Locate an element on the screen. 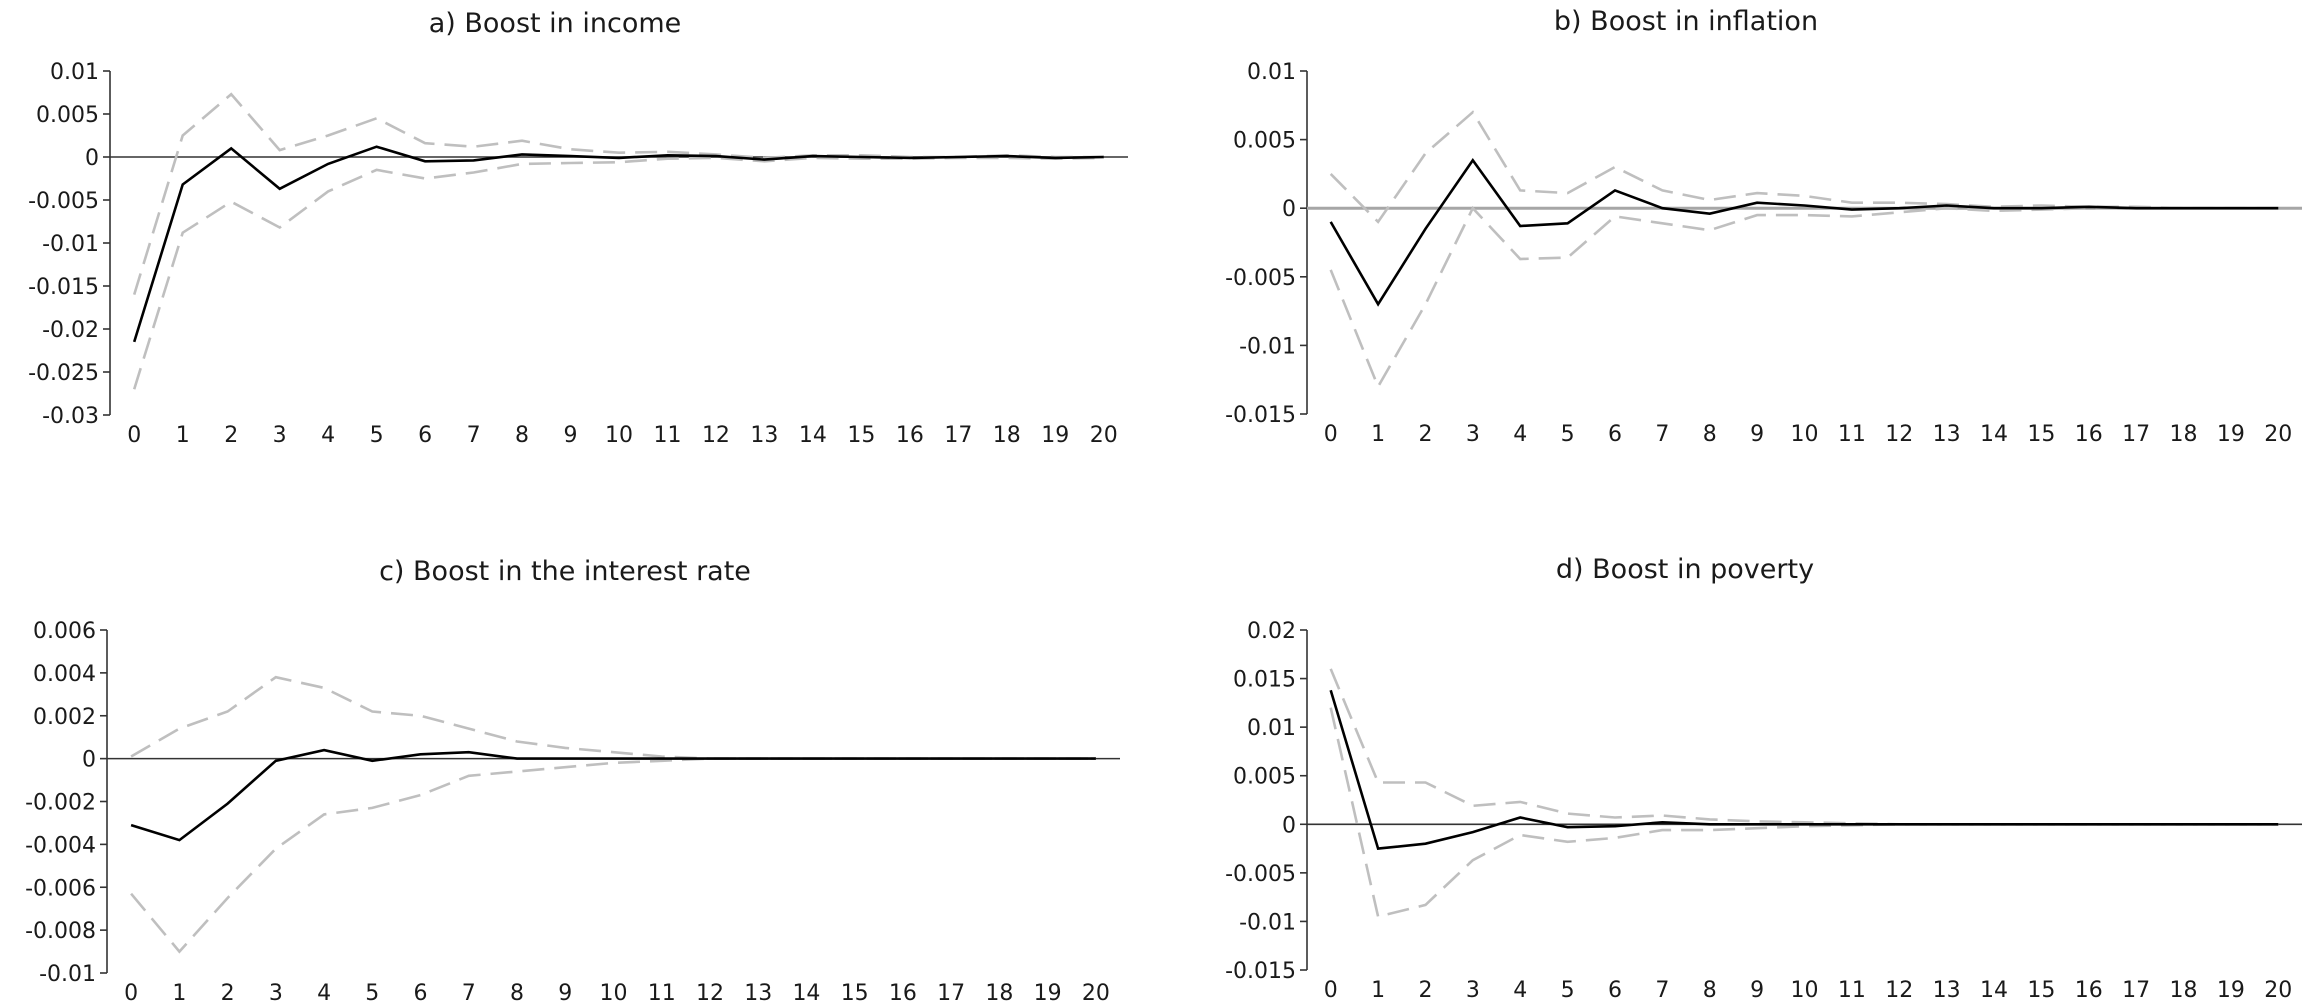  chart-title: b) Boost in inflation is located at coordinates (1686, 21).